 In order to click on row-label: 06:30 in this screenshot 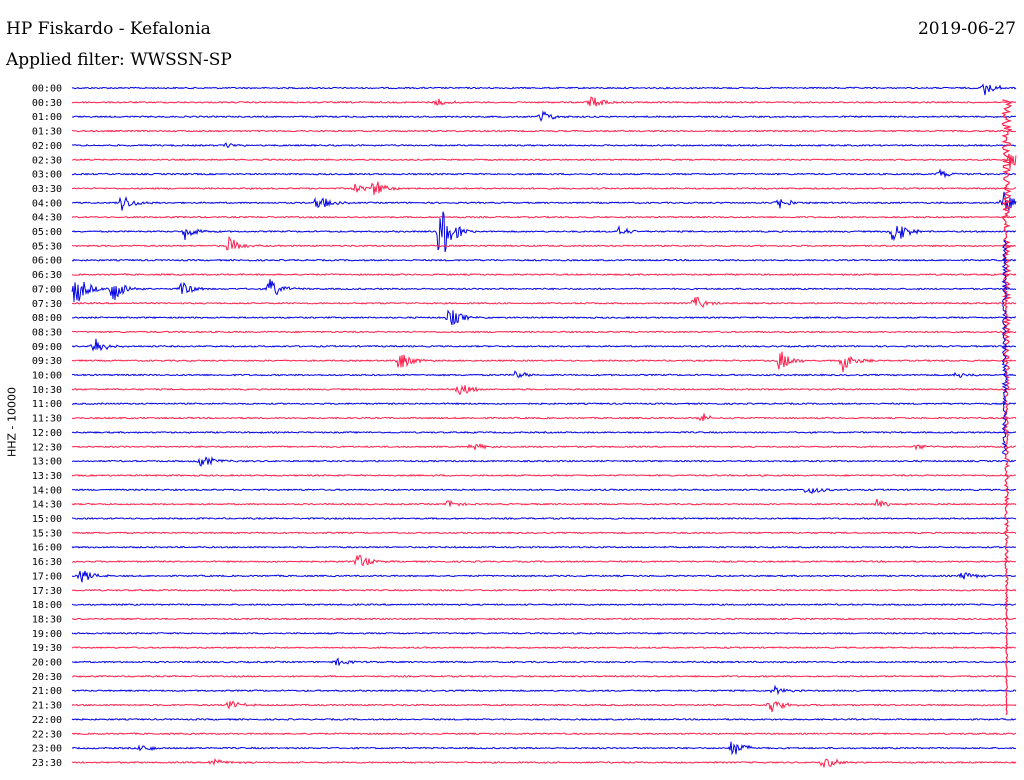, I will do `click(47, 275)`.